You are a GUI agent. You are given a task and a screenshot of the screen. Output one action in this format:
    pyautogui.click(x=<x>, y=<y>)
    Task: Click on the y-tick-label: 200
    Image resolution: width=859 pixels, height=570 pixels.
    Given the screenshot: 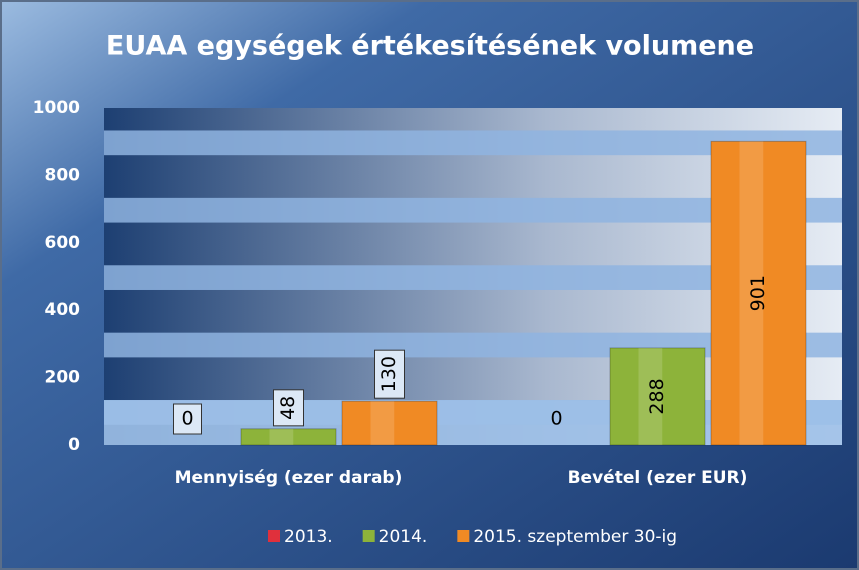 What is the action you would take?
    pyautogui.click(x=63, y=378)
    